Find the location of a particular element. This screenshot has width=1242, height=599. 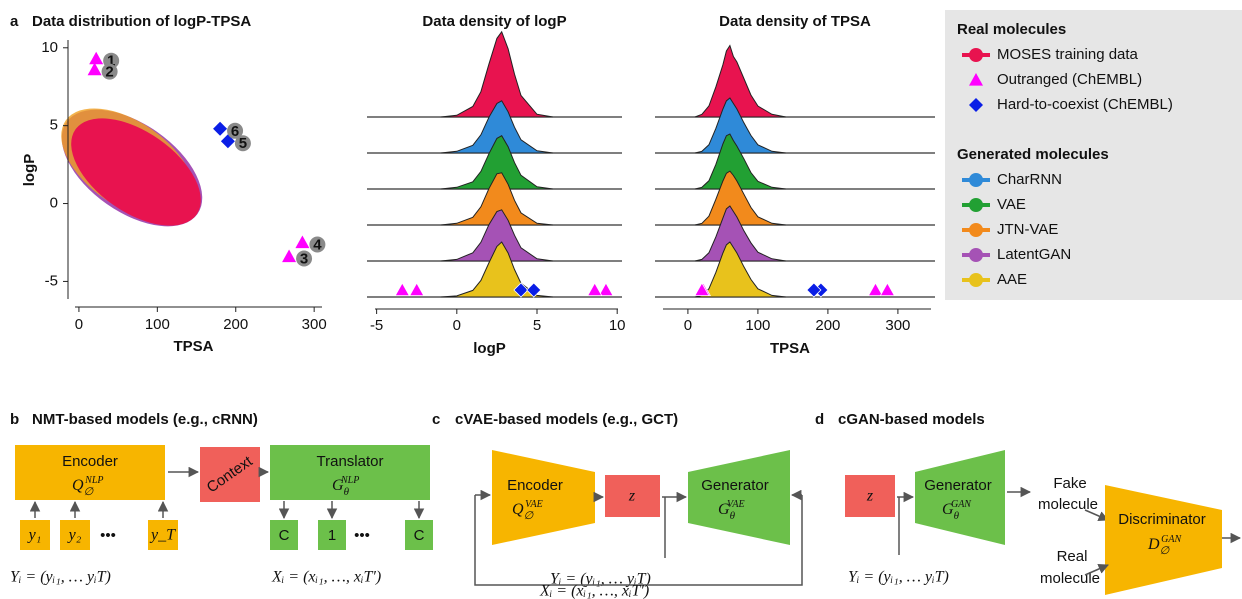

arrow is located at coordinates (1096, 569).